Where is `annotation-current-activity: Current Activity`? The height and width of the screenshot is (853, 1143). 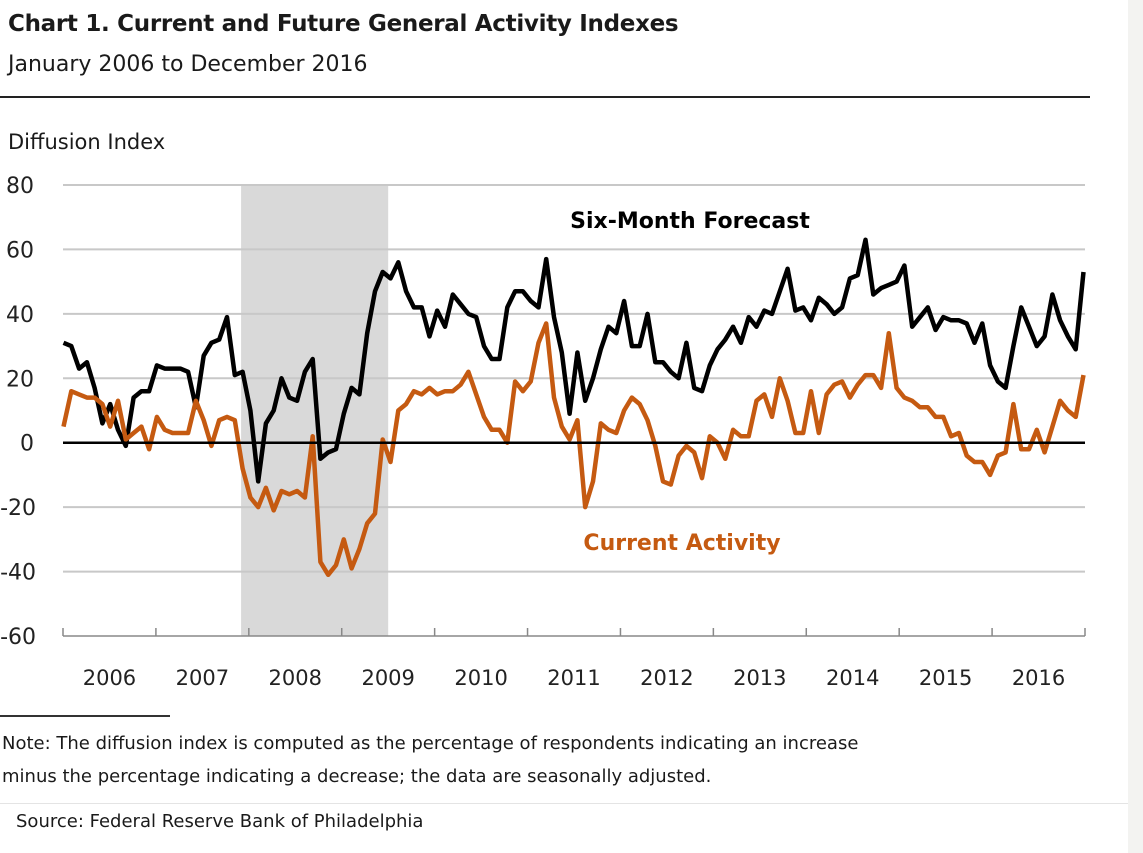
annotation-current-activity: Current Activity is located at coordinates (681, 543).